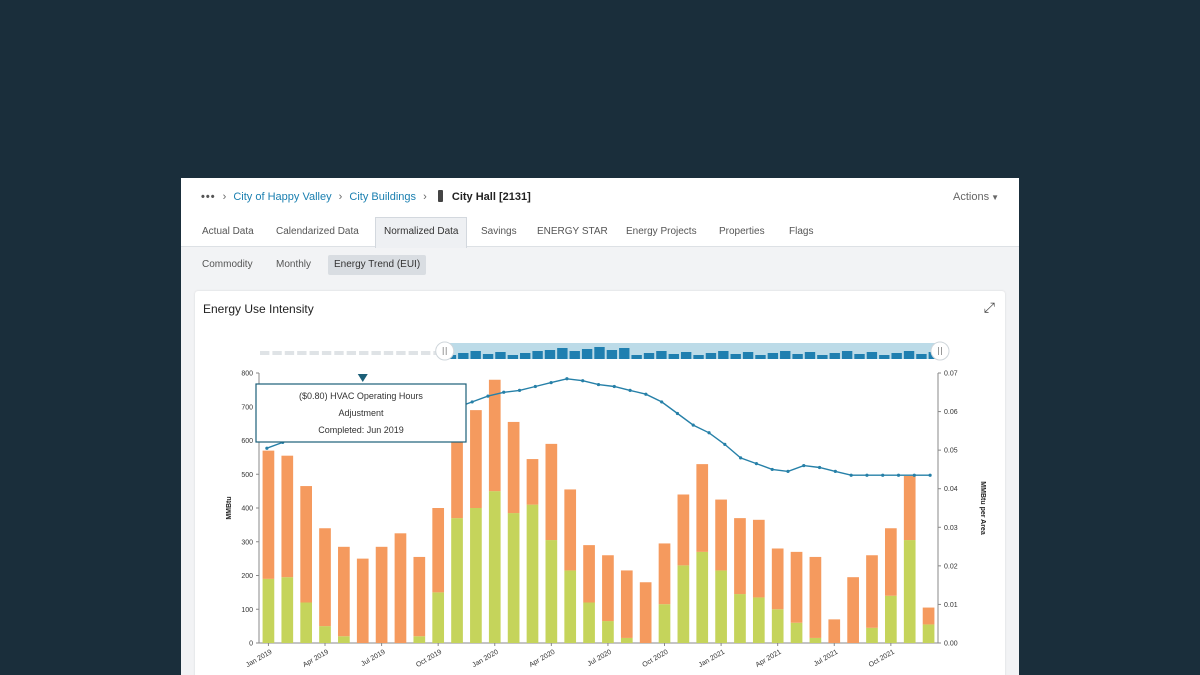 Image resolution: width=1200 pixels, height=675 pixels. Describe the element at coordinates (377, 265) in the screenshot. I see `subtab-energy-trend: Energy Trend (EUI)` at that location.